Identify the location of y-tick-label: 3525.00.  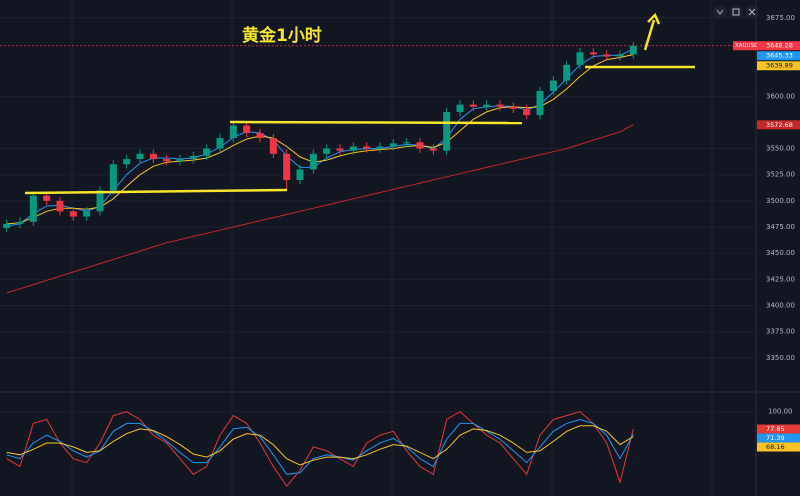
(780, 175).